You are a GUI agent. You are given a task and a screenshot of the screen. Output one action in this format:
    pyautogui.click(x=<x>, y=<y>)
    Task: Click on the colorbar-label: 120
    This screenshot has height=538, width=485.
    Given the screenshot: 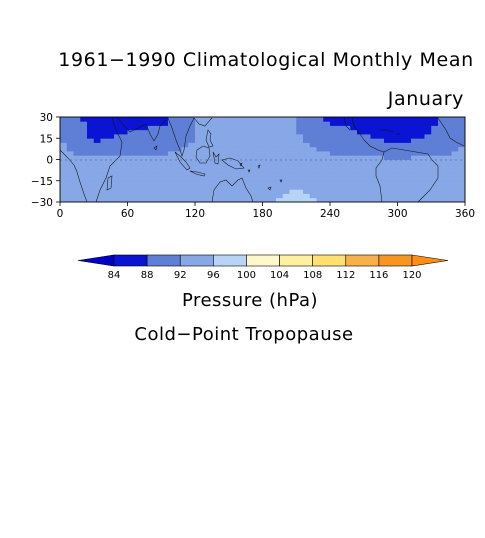 What is the action you would take?
    pyautogui.click(x=411, y=275)
    